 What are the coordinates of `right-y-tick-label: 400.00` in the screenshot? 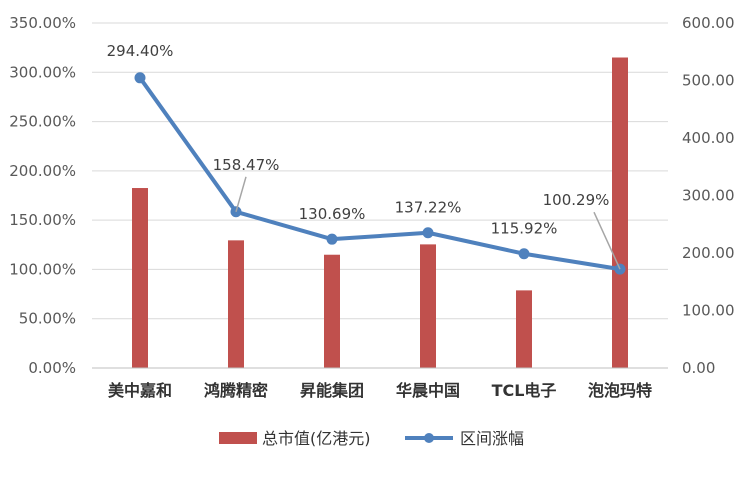 It's located at (708, 138).